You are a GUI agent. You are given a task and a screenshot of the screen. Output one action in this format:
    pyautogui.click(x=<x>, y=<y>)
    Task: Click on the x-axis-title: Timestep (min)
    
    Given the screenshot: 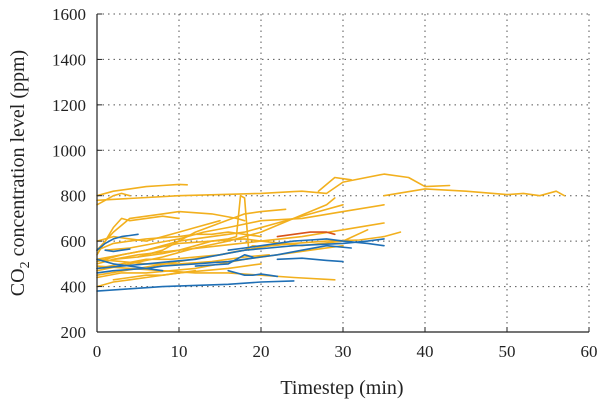 What is the action you would take?
    pyautogui.click(x=341, y=388)
    